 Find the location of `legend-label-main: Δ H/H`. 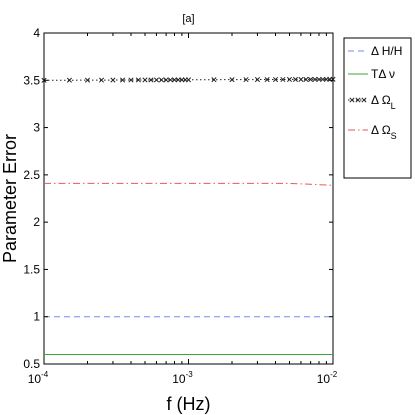

legend-label-main: Δ H/H is located at coordinates (386, 51).